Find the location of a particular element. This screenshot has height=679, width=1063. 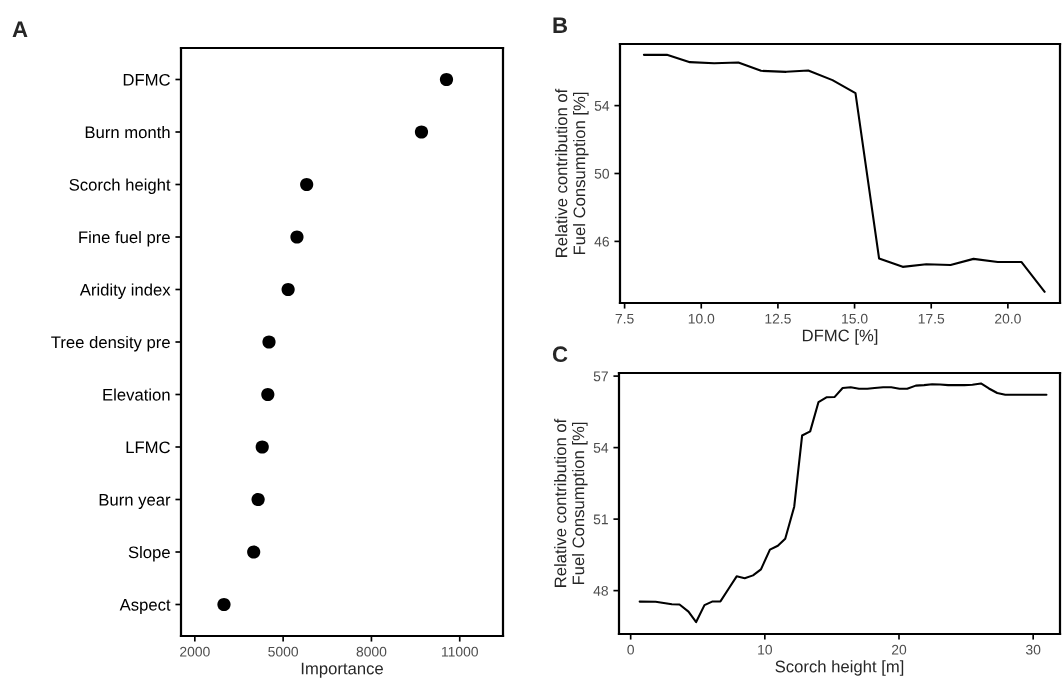

chart-title: C is located at coordinates (560, 354).